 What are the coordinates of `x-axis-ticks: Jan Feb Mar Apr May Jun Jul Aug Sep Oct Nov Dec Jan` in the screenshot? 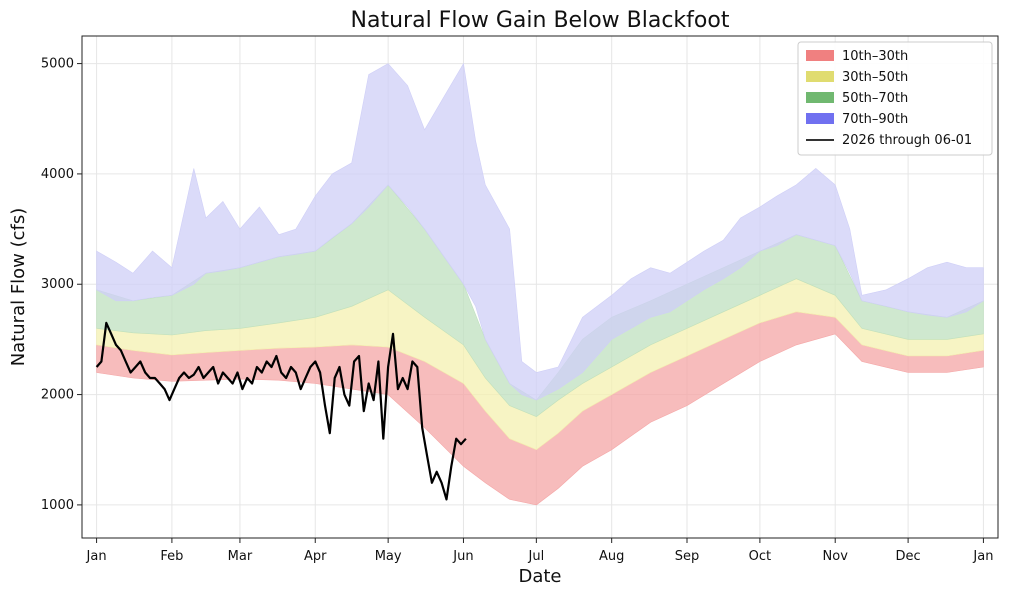 It's located at (539, 551).